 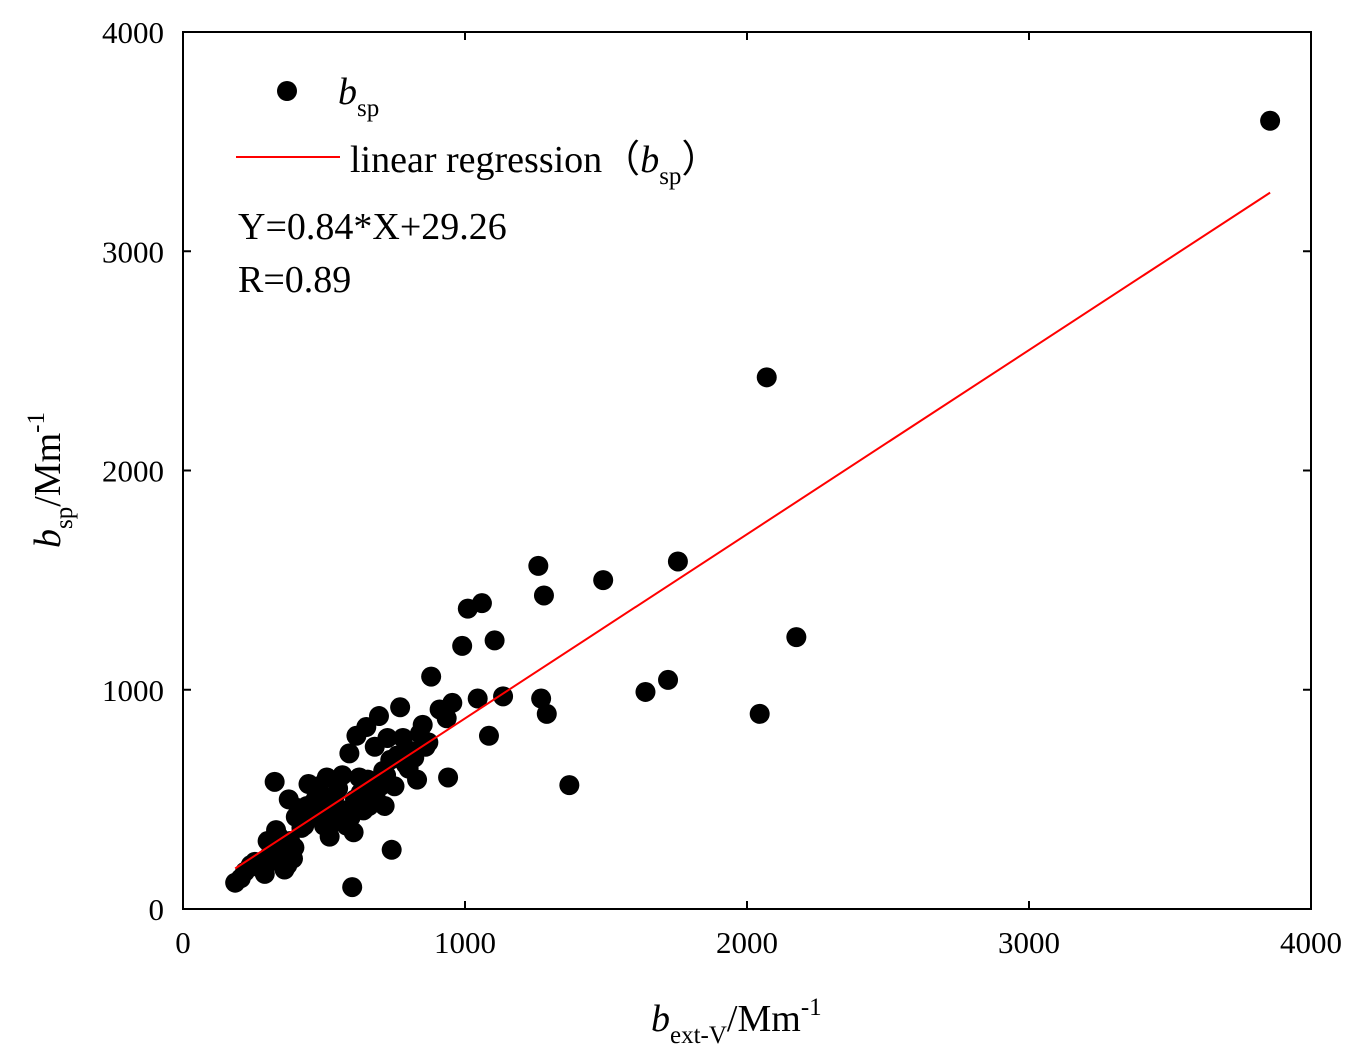 I want to click on x-tick-label: 2000, so click(x=747, y=942).